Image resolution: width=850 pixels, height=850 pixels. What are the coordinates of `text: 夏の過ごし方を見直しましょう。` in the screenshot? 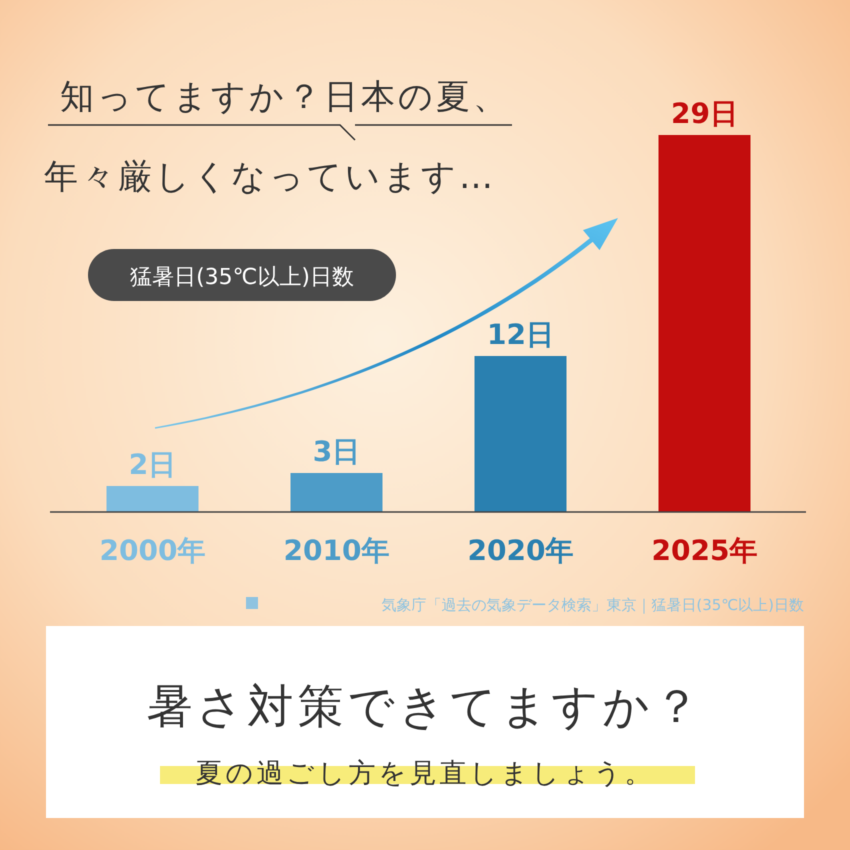 It's located at (425, 773).